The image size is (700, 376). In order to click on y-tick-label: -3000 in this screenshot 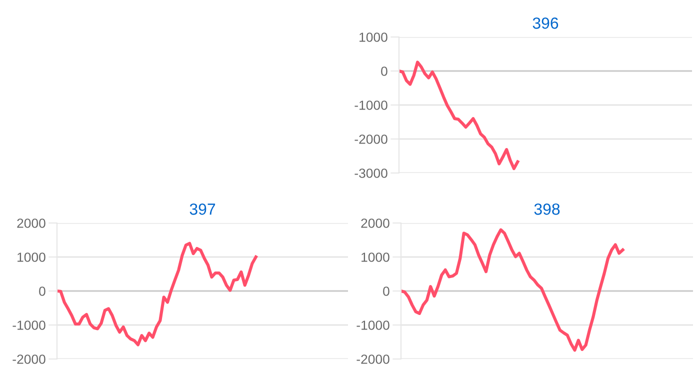, I will do `click(371, 173)`.